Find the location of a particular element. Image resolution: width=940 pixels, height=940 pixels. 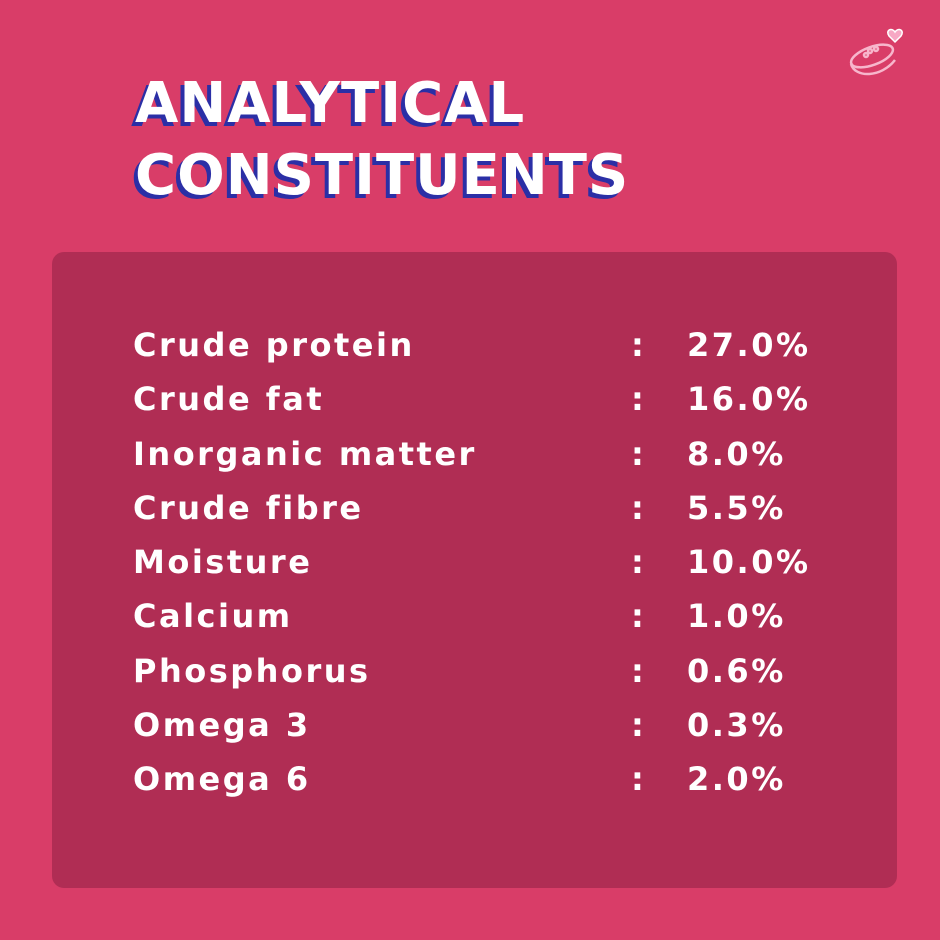

constituent-name: Calcium is located at coordinates (213, 616).